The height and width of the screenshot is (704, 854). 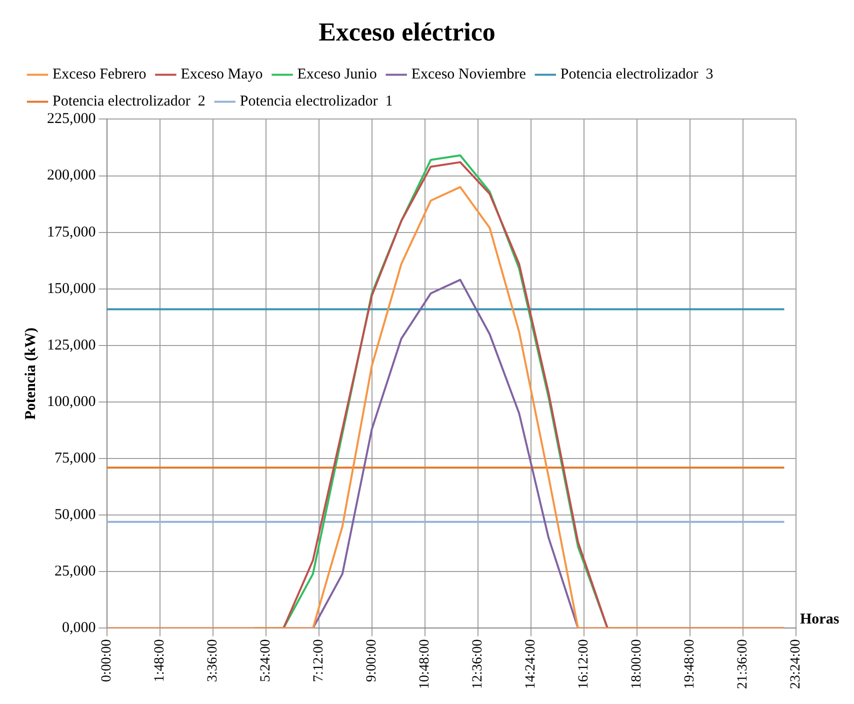 What do you see at coordinates (468, 74) in the screenshot?
I see `legend-label: Exceso Noviembre` at bounding box center [468, 74].